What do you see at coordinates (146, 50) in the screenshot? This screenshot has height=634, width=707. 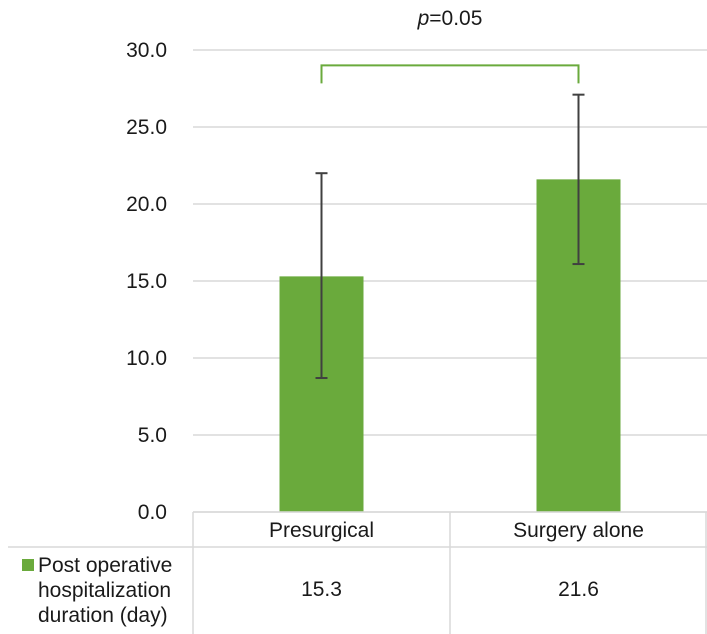 I see `y-tick-label-6: 30.0` at bounding box center [146, 50].